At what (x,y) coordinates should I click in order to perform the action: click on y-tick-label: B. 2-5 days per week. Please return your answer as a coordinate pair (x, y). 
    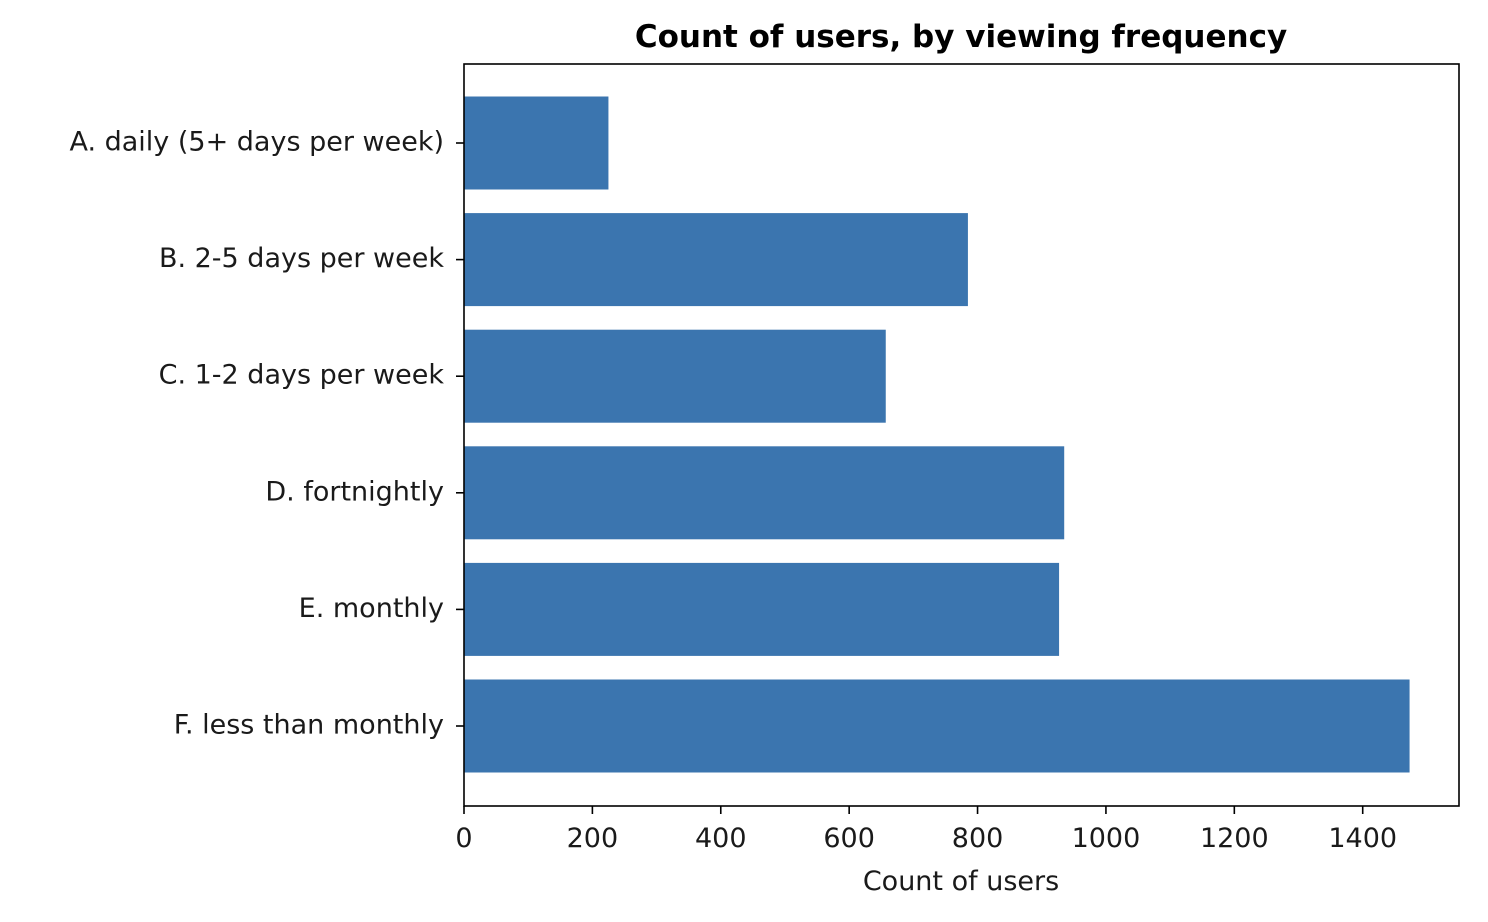
    Looking at the image, I should click on (301, 258).